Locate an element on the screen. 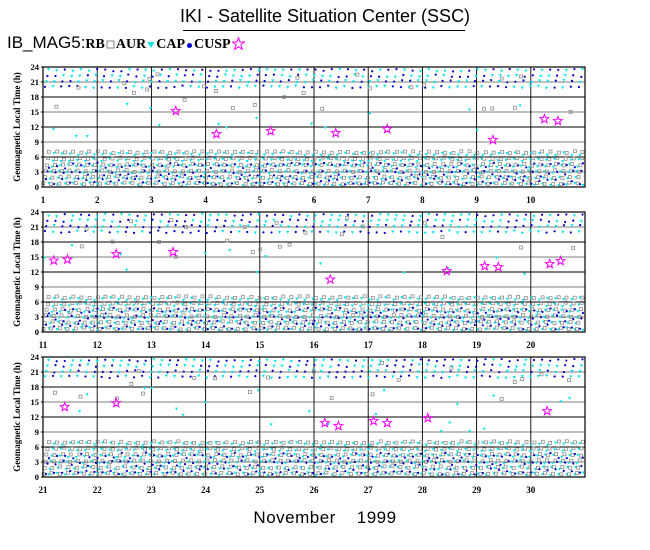 This screenshot has height=550, width=650. x-tick-label: 15 is located at coordinates (260, 345).